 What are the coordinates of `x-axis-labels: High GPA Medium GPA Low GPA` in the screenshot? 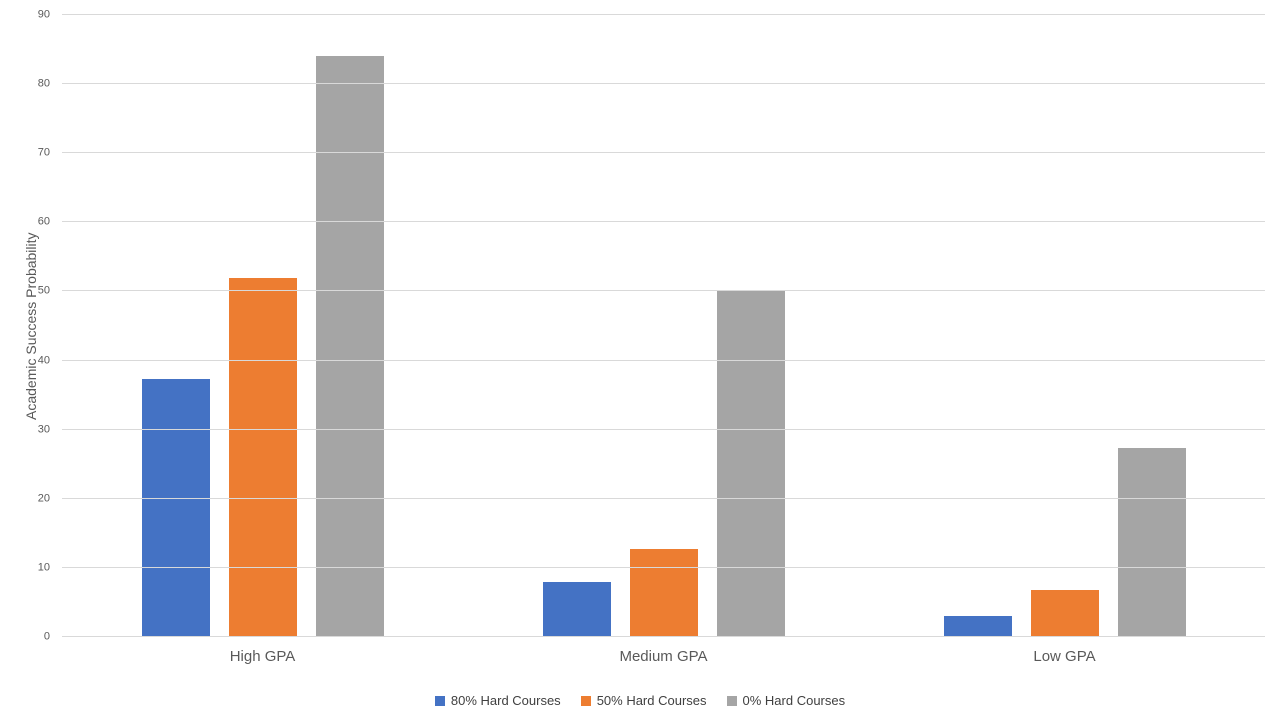 It's located at (663, 656).